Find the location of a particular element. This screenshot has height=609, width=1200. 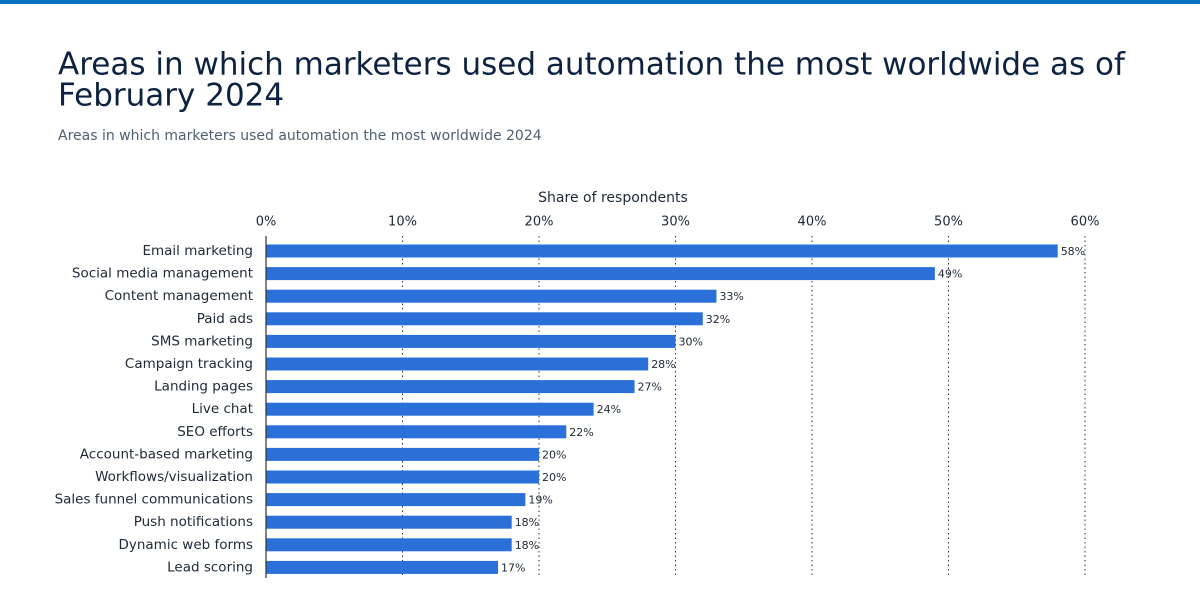

value-label: 30% is located at coordinates (691, 341).